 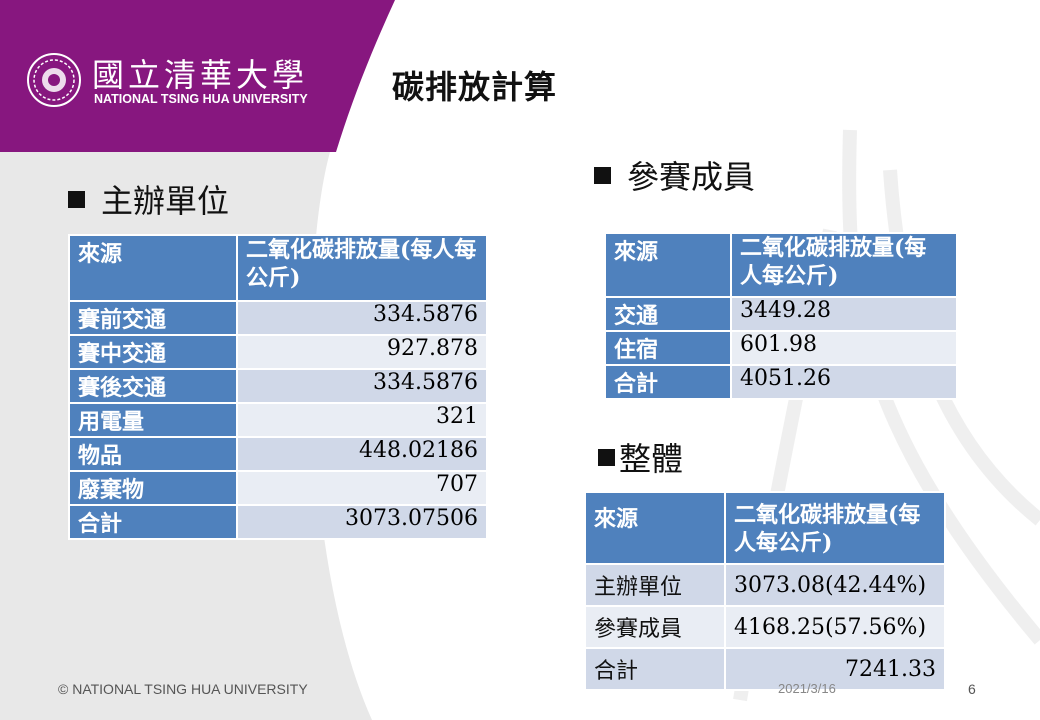 What do you see at coordinates (835, 585) in the screenshot?
I see `row-value: 3073.08(42.44%)` at bounding box center [835, 585].